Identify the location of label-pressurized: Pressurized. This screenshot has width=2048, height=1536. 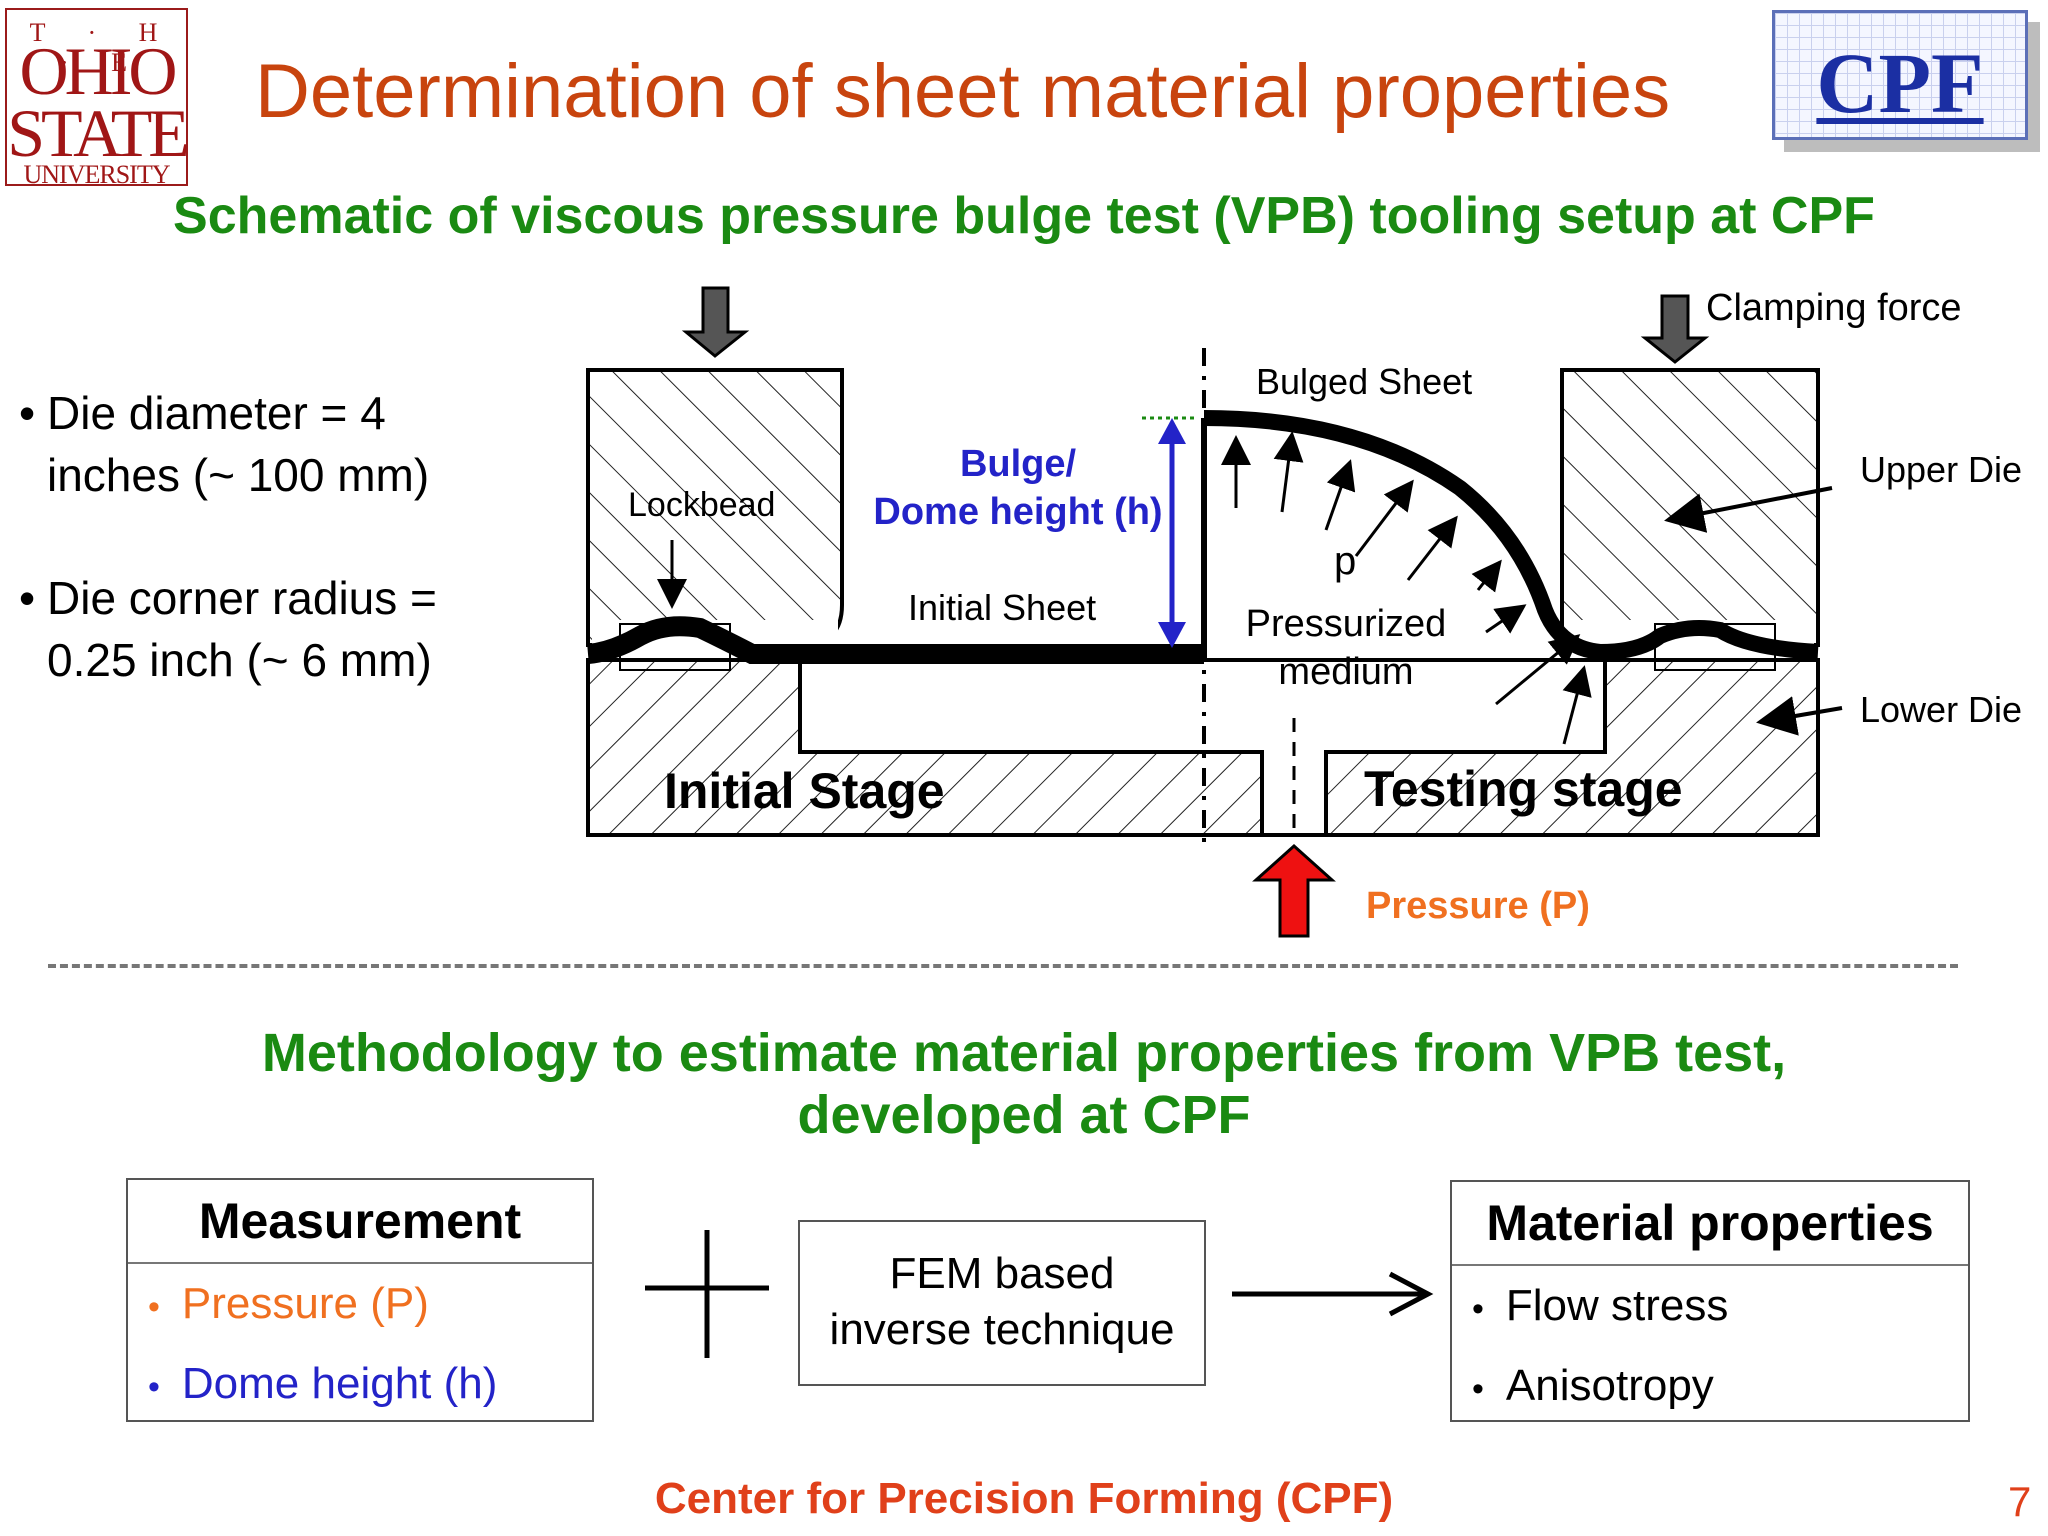
(1346, 624).